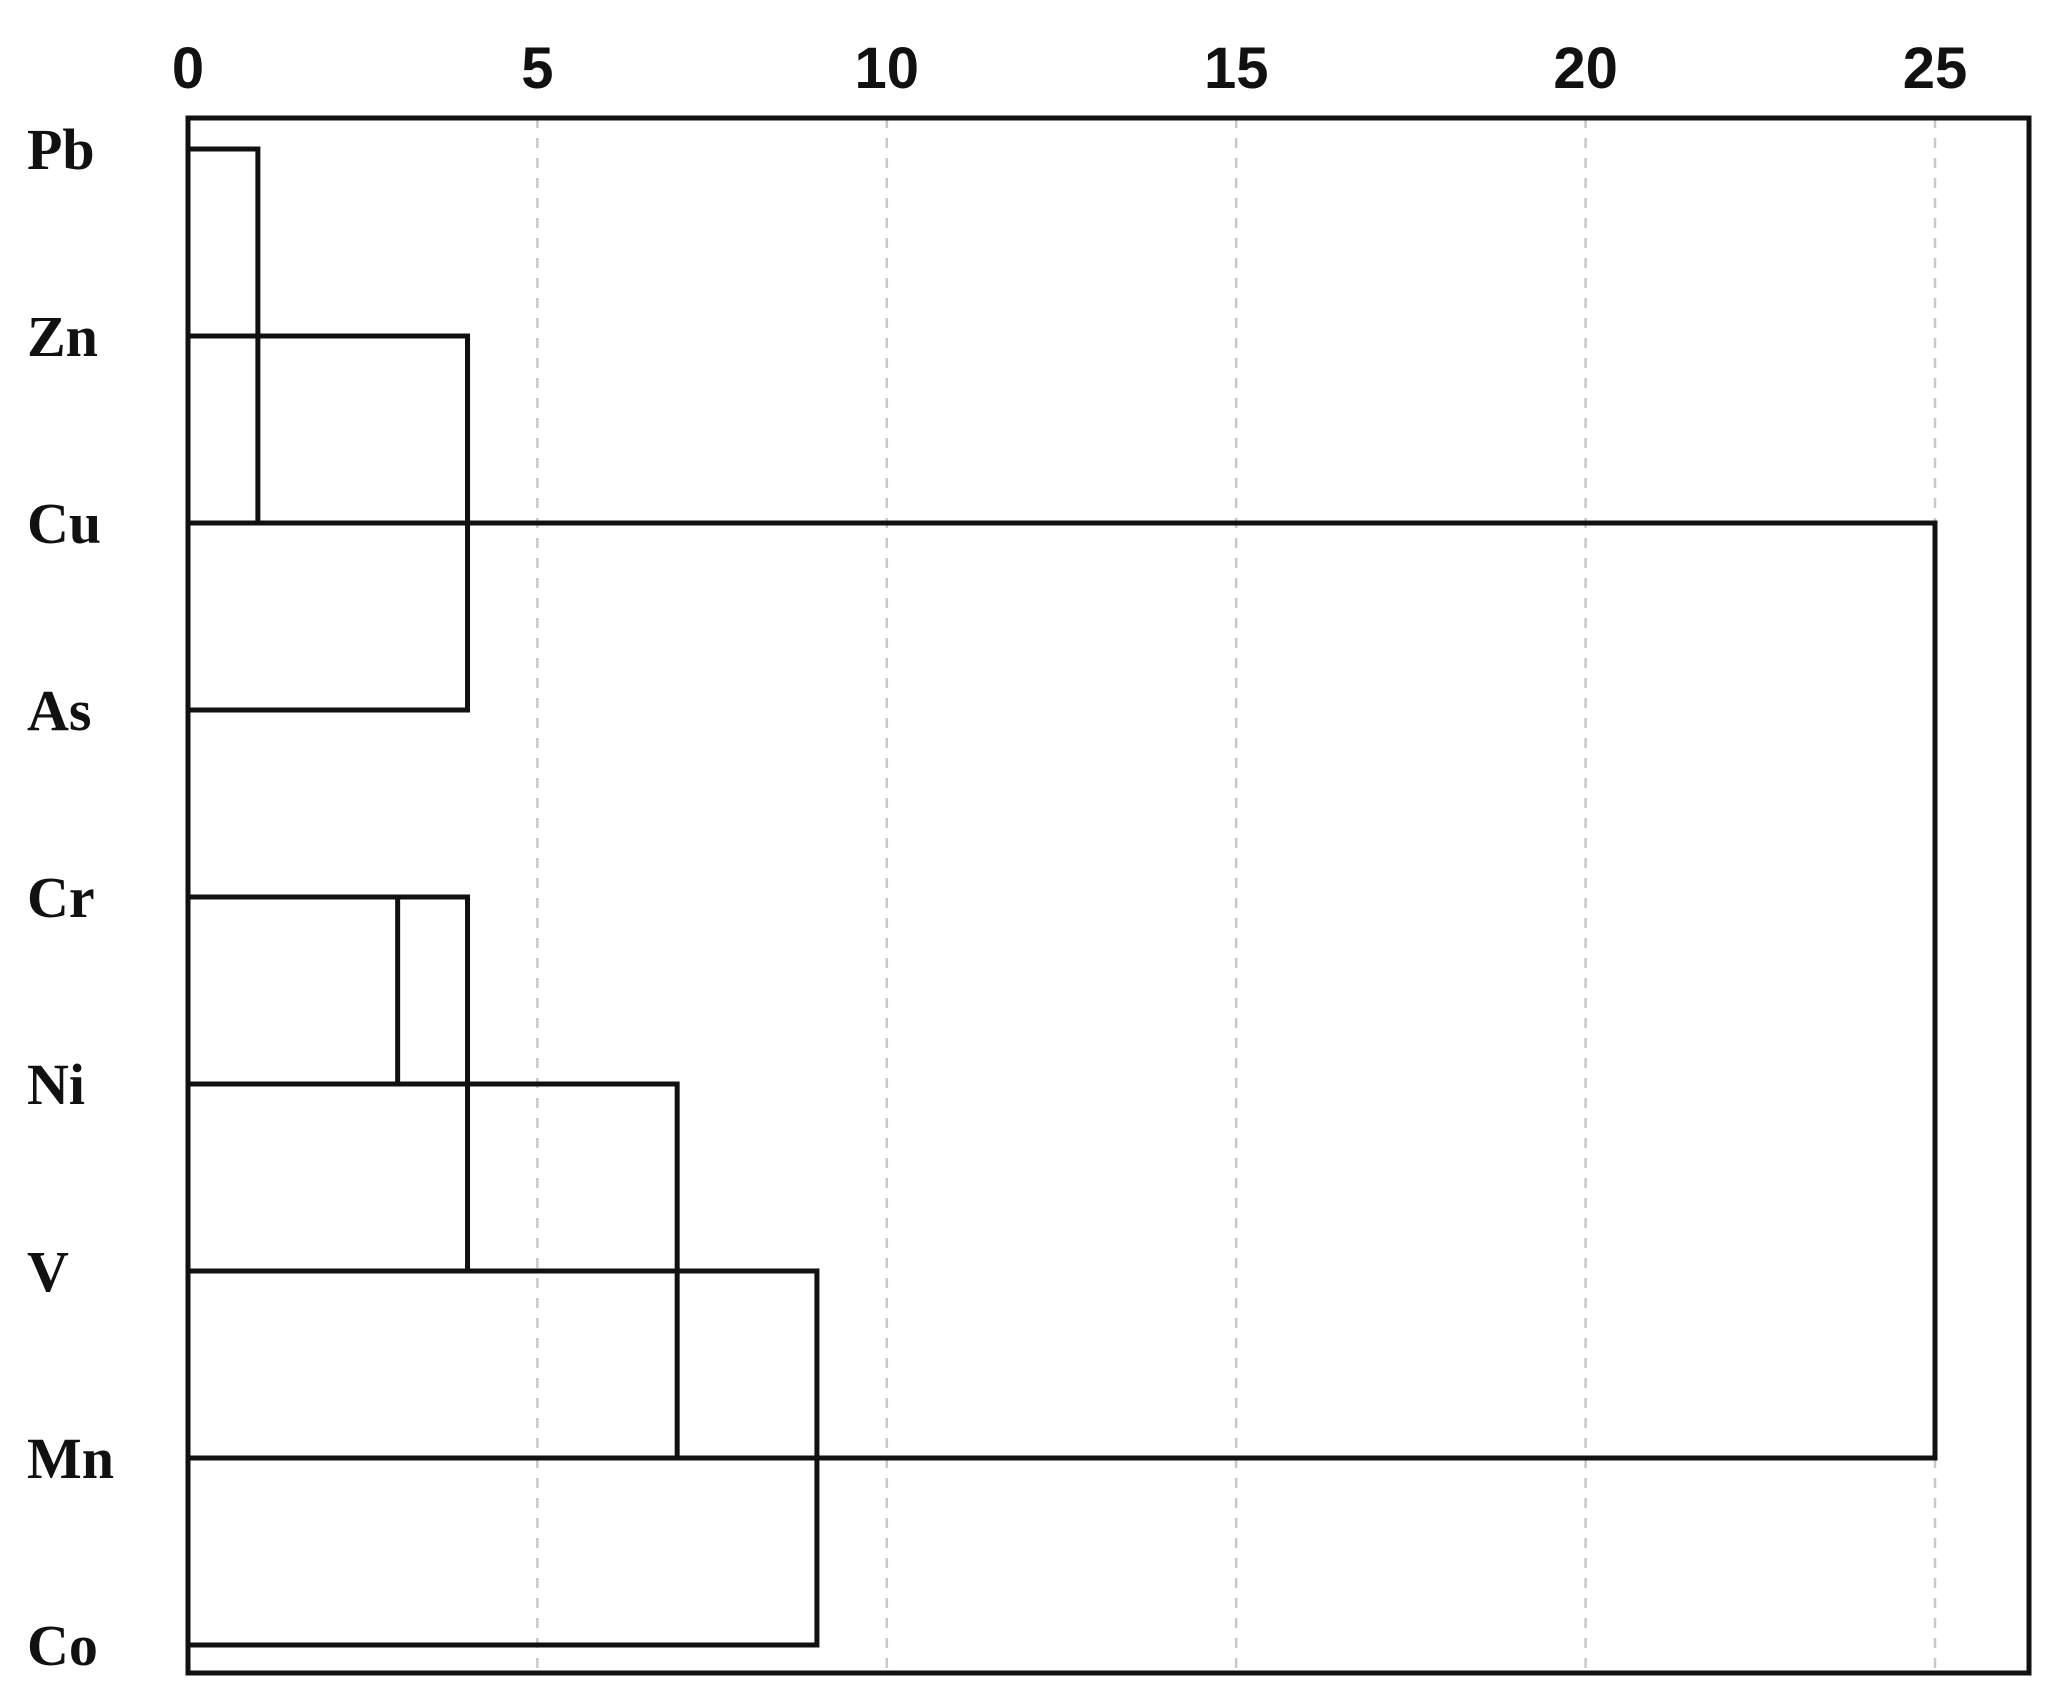  Describe the element at coordinates (62, 336) in the screenshot. I see `leaf-label-zn: Zn` at that location.